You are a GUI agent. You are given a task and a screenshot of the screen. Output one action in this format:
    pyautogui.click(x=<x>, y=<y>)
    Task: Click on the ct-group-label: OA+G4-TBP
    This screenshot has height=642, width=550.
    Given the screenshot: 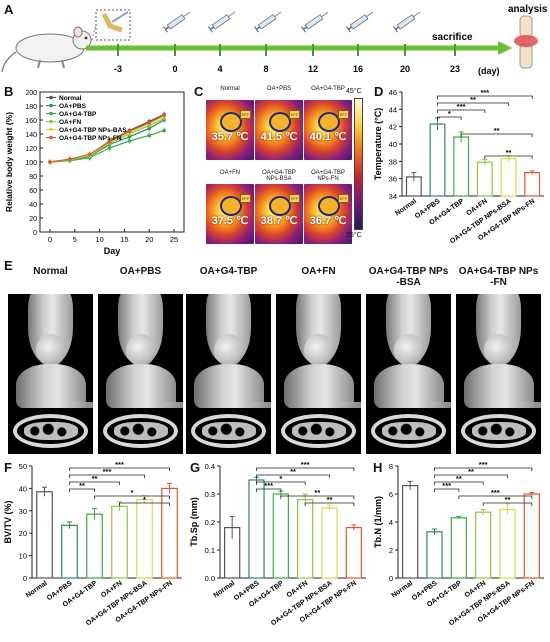 What is the action you would take?
    pyautogui.click(x=228, y=271)
    